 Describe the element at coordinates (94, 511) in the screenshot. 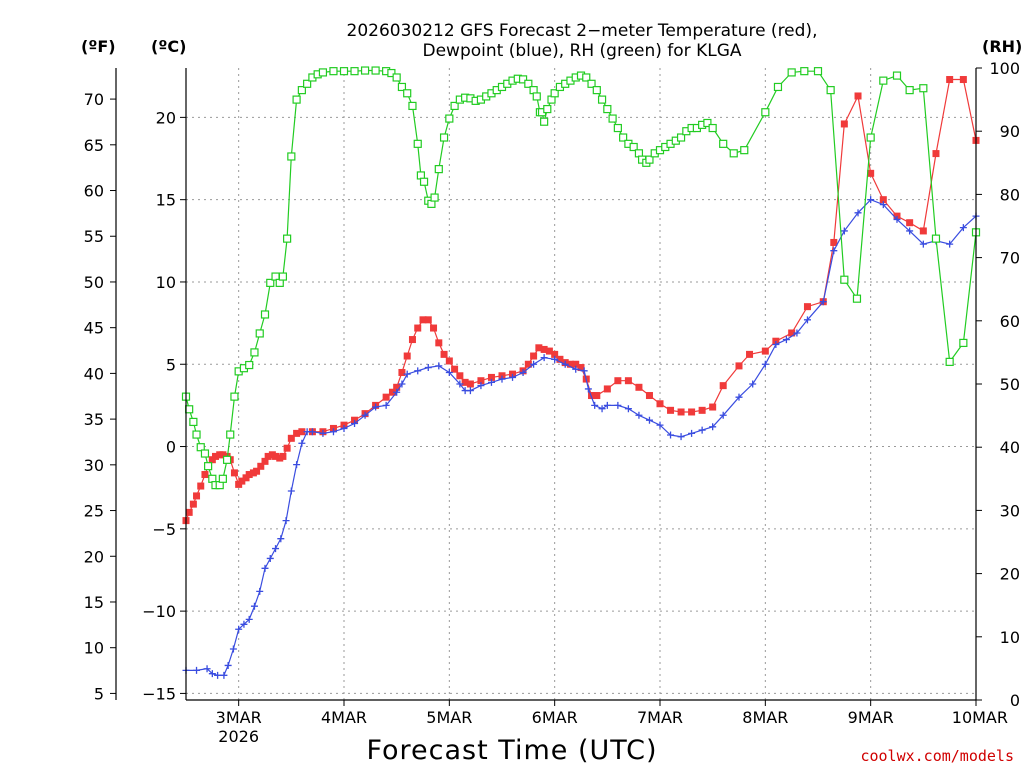

I see `fahrenheit-tick-label: 25` at that location.